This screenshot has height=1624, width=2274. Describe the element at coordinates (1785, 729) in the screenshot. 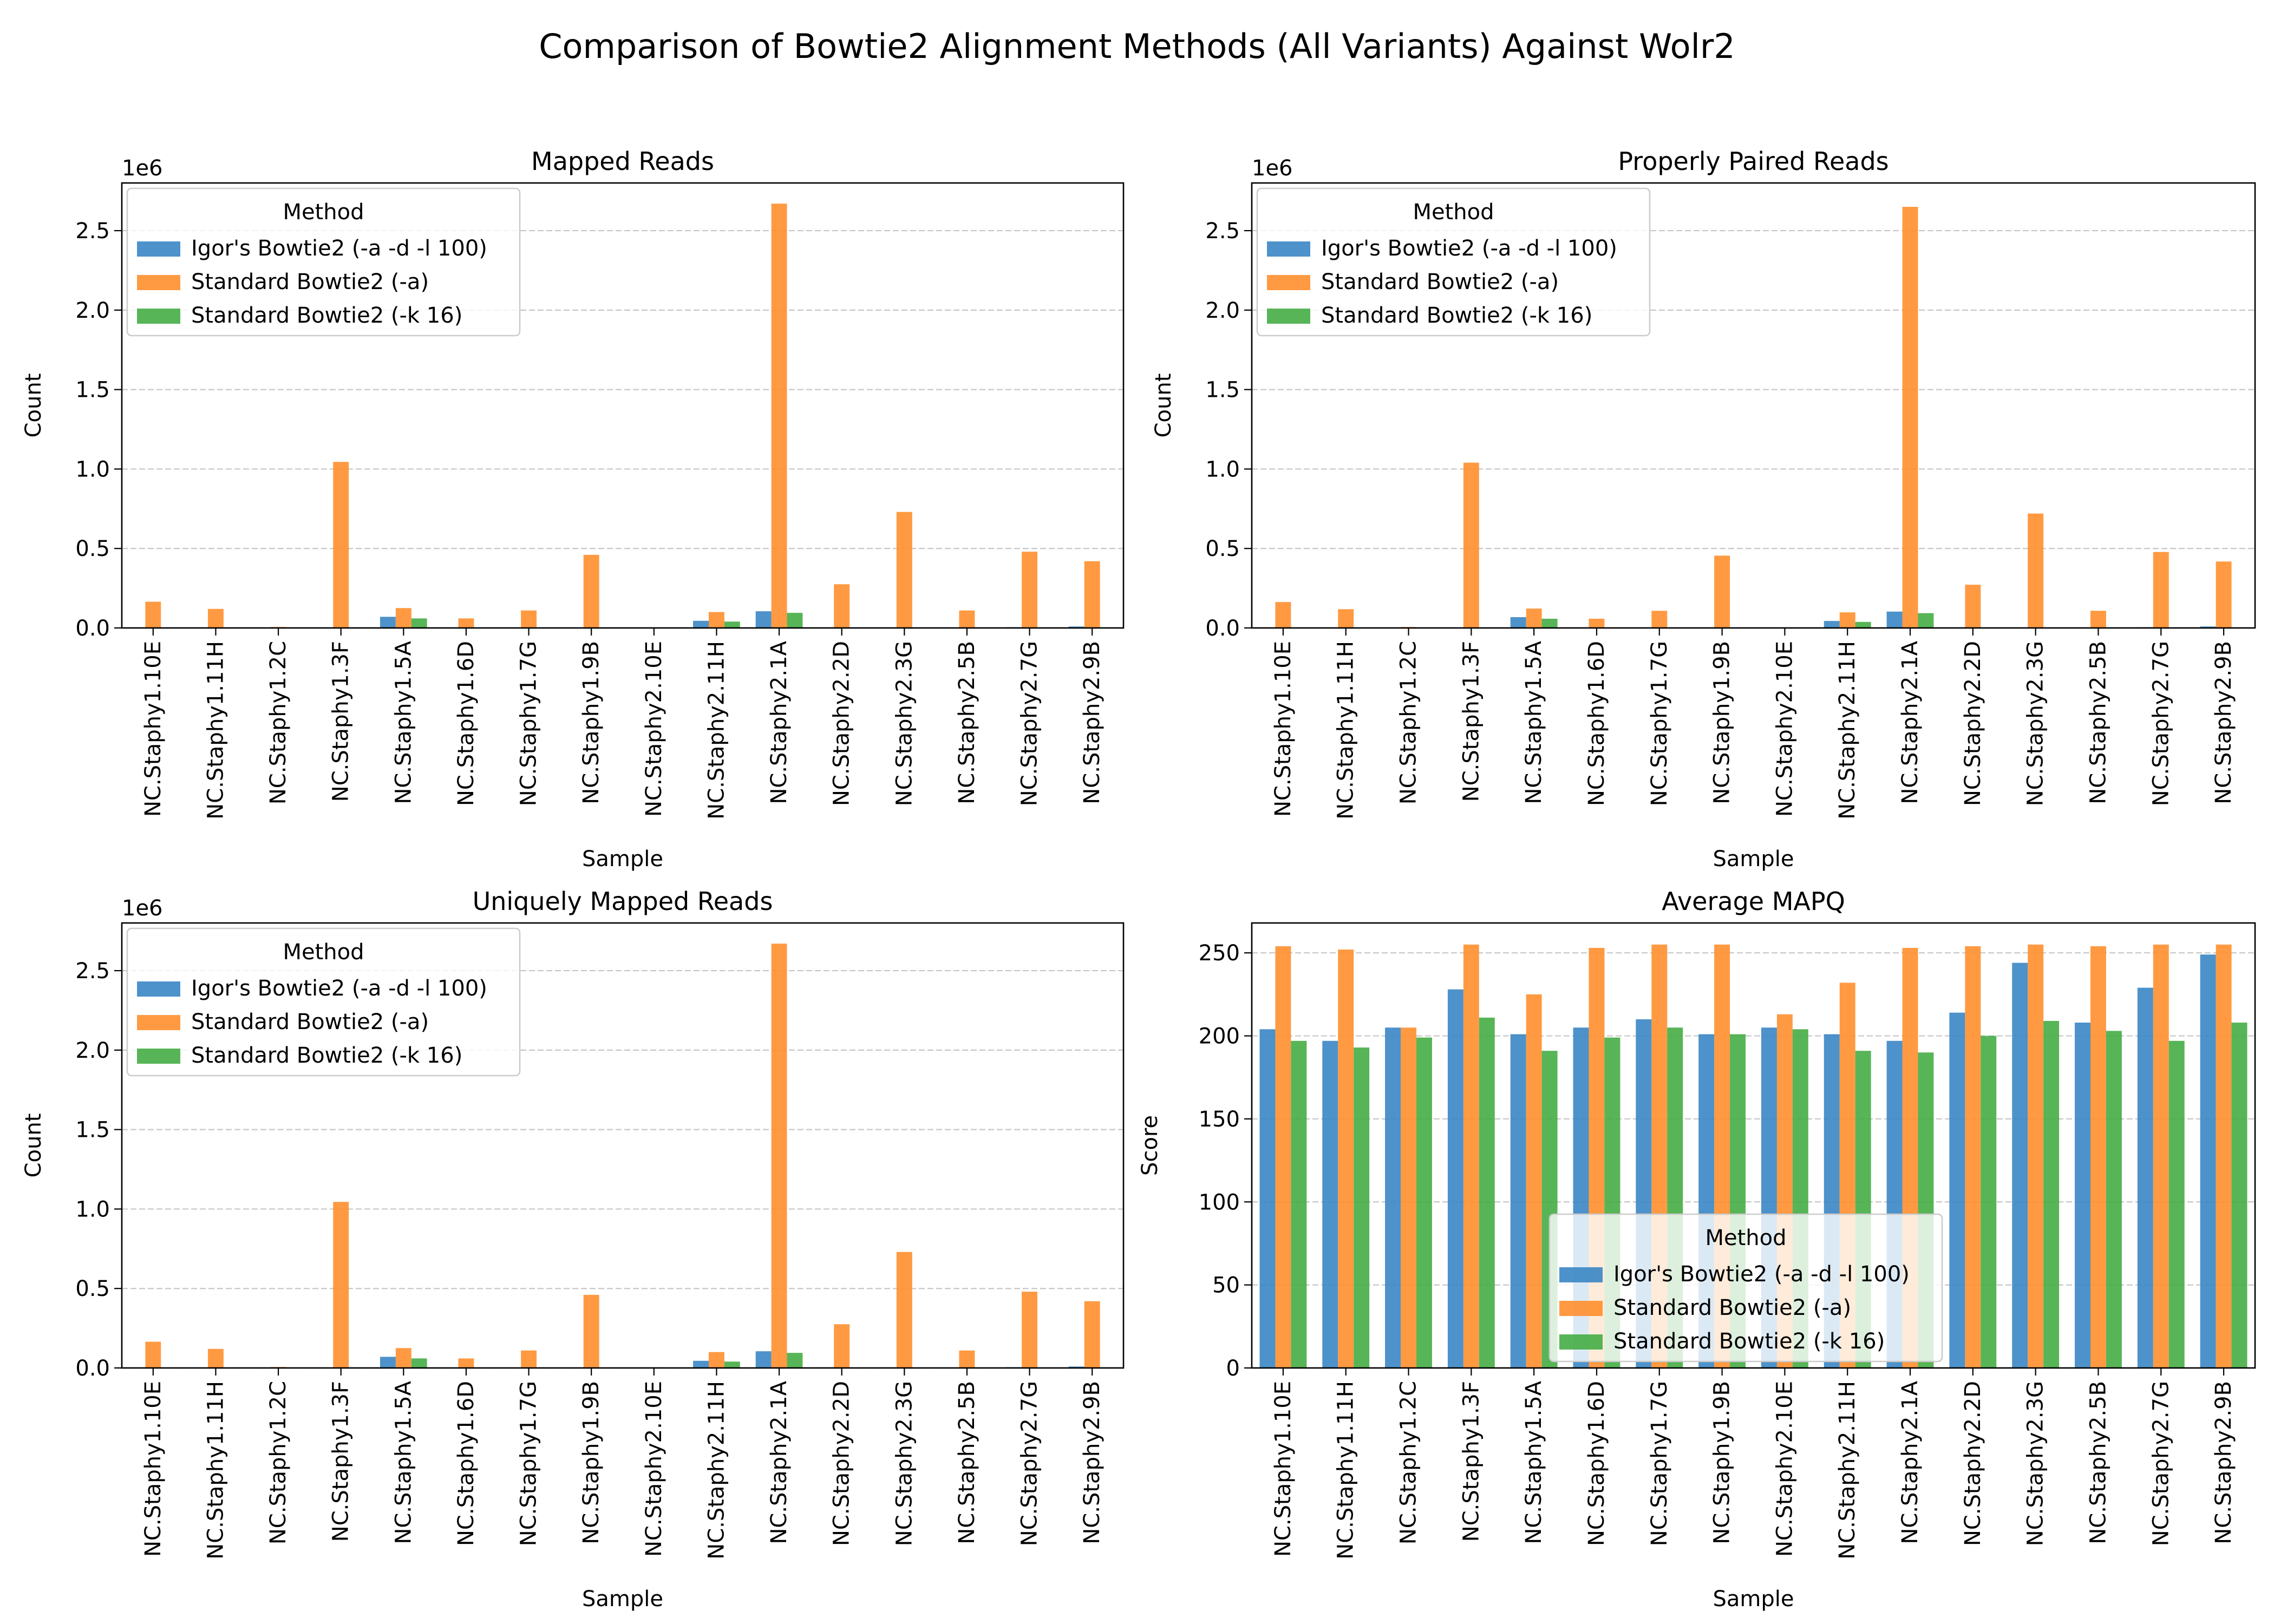

I see `x-tick-label: NC.Staphy2.10E` at that location.